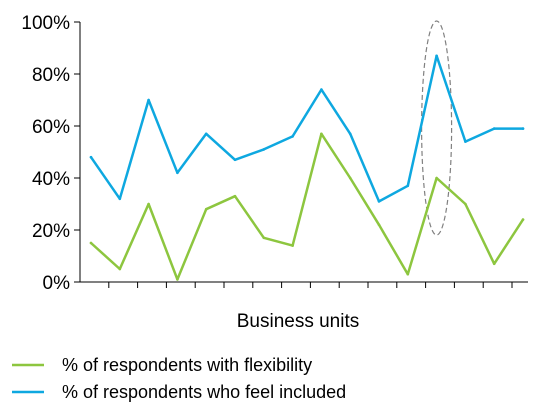 The image size is (550, 407). I want to click on highlight-ellipse, so click(437, 128).